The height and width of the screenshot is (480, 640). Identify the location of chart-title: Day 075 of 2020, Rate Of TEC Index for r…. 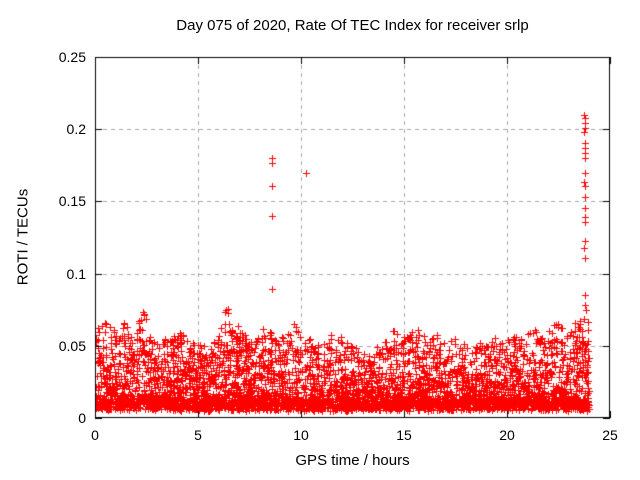
(352, 25).